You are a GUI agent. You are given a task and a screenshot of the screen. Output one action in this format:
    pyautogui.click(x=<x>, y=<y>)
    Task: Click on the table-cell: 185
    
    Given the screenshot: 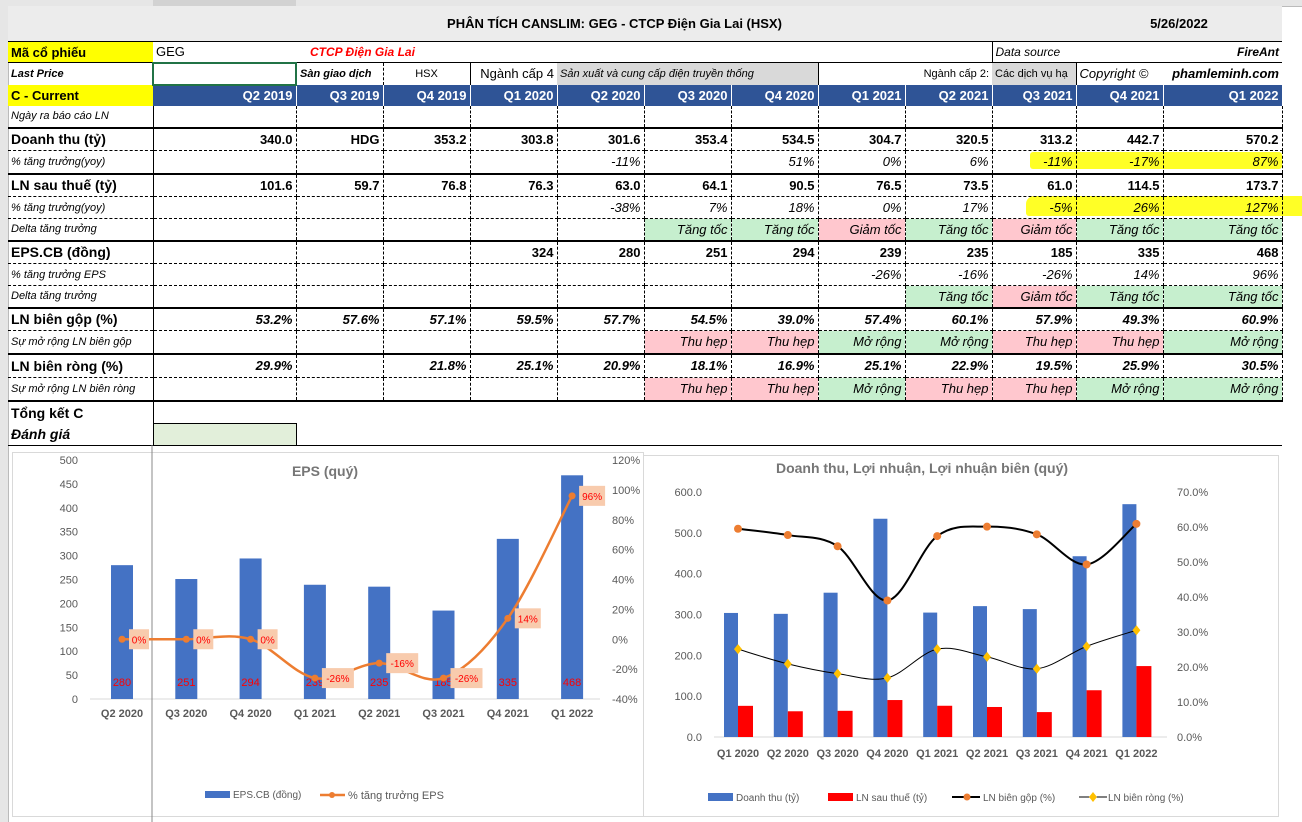 What is the action you would take?
    pyautogui.click(x=1034, y=251)
    